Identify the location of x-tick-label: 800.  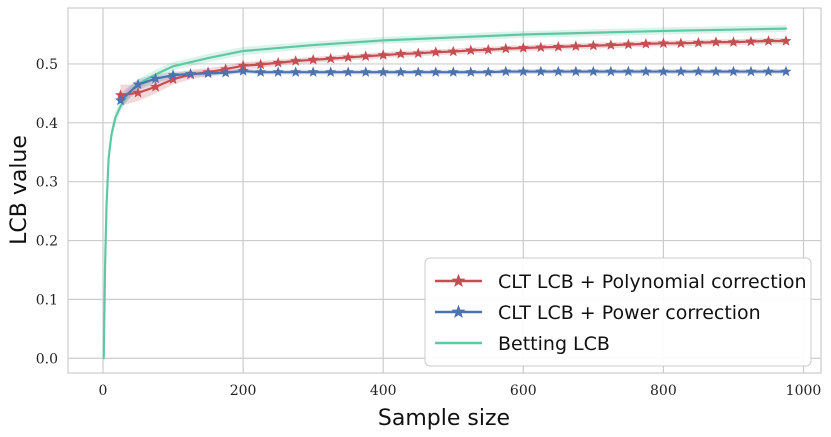
(663, 391).